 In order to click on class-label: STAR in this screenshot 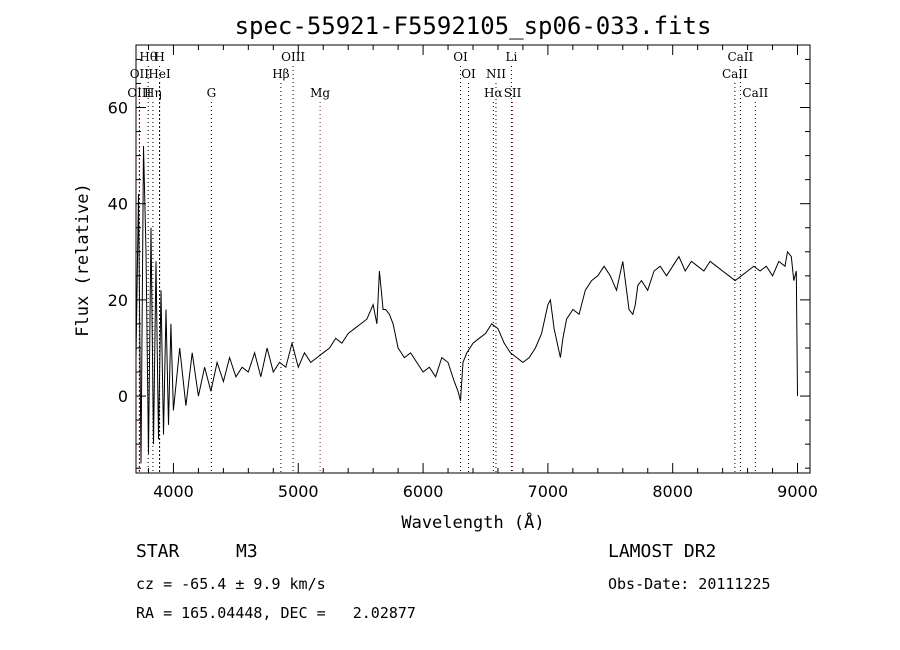, I will do `click(158, 551)`.